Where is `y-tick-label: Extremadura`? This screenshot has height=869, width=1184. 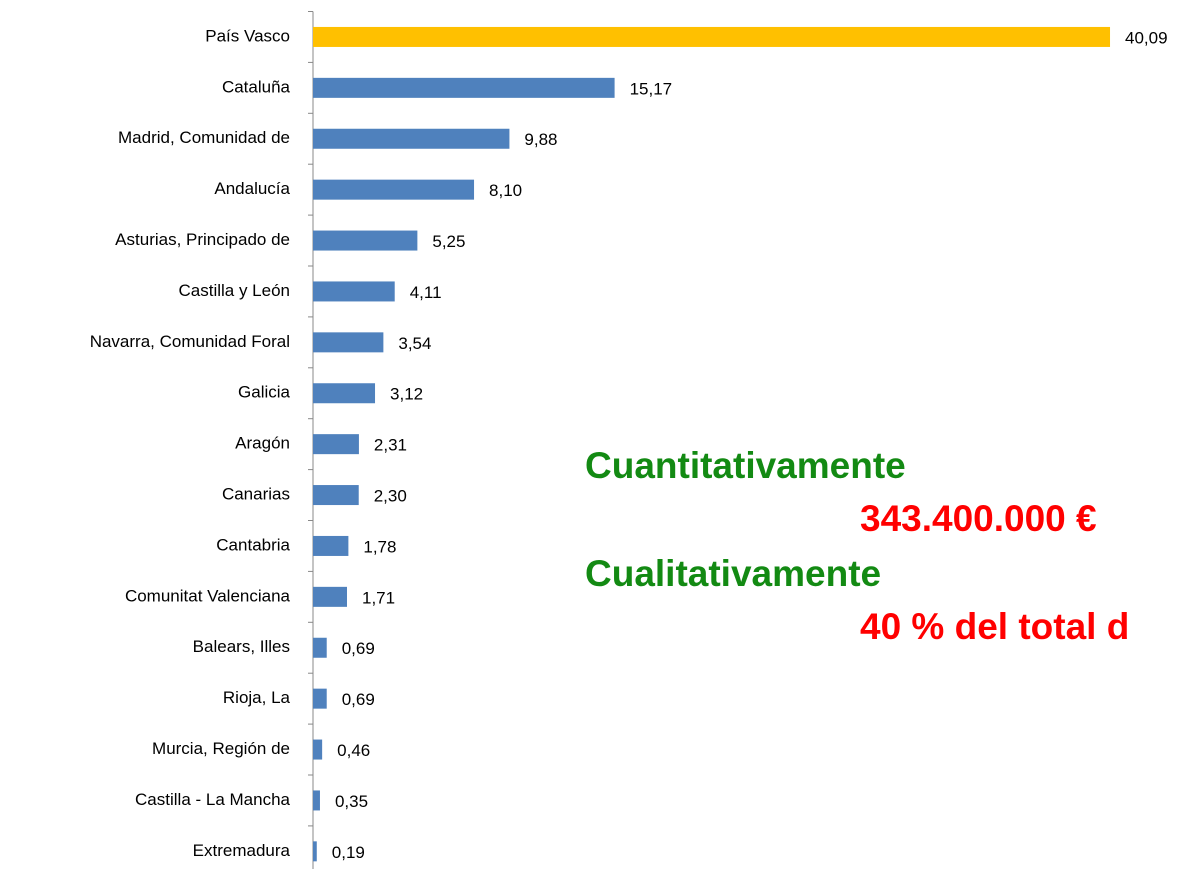
y-tick-label: Extremadura is located at coordinates (242, 850).